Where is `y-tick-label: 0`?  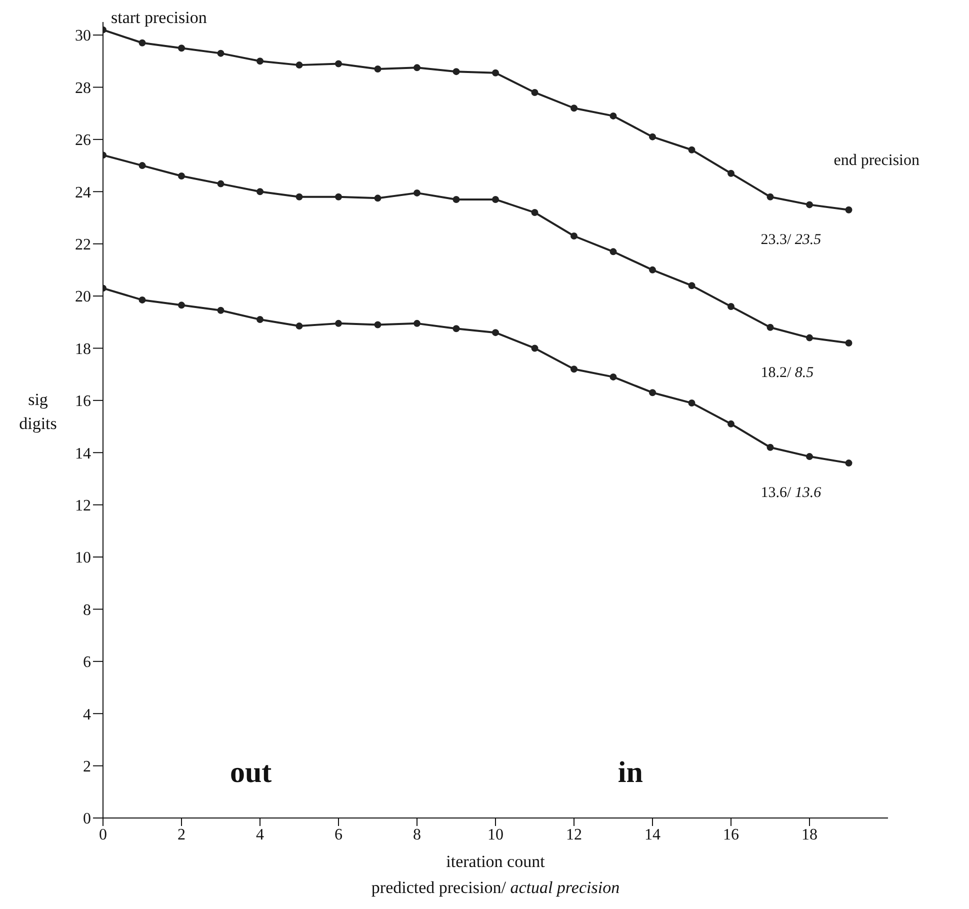
y-tick-label: 0 is located at coordinates (87, 819).